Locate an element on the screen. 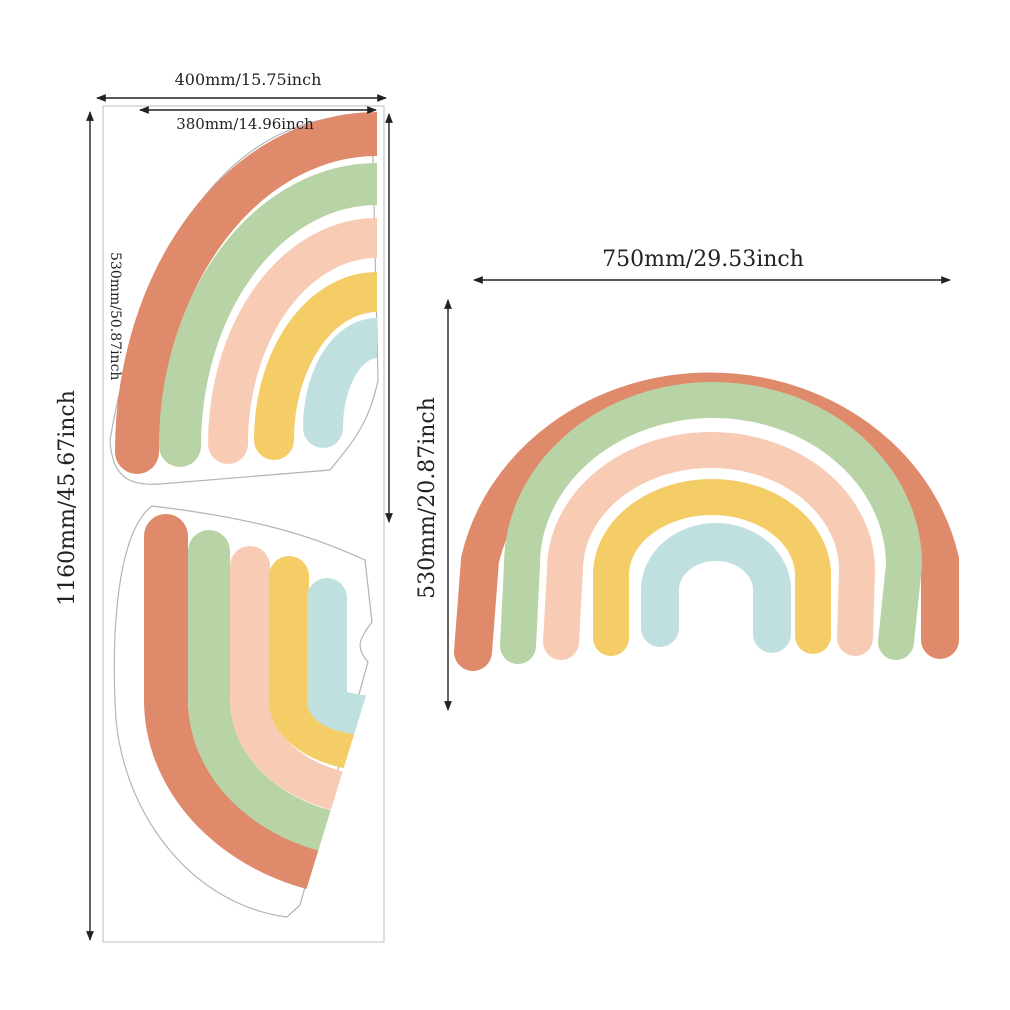  band-yellow-top is located at coordinates (315, 366).